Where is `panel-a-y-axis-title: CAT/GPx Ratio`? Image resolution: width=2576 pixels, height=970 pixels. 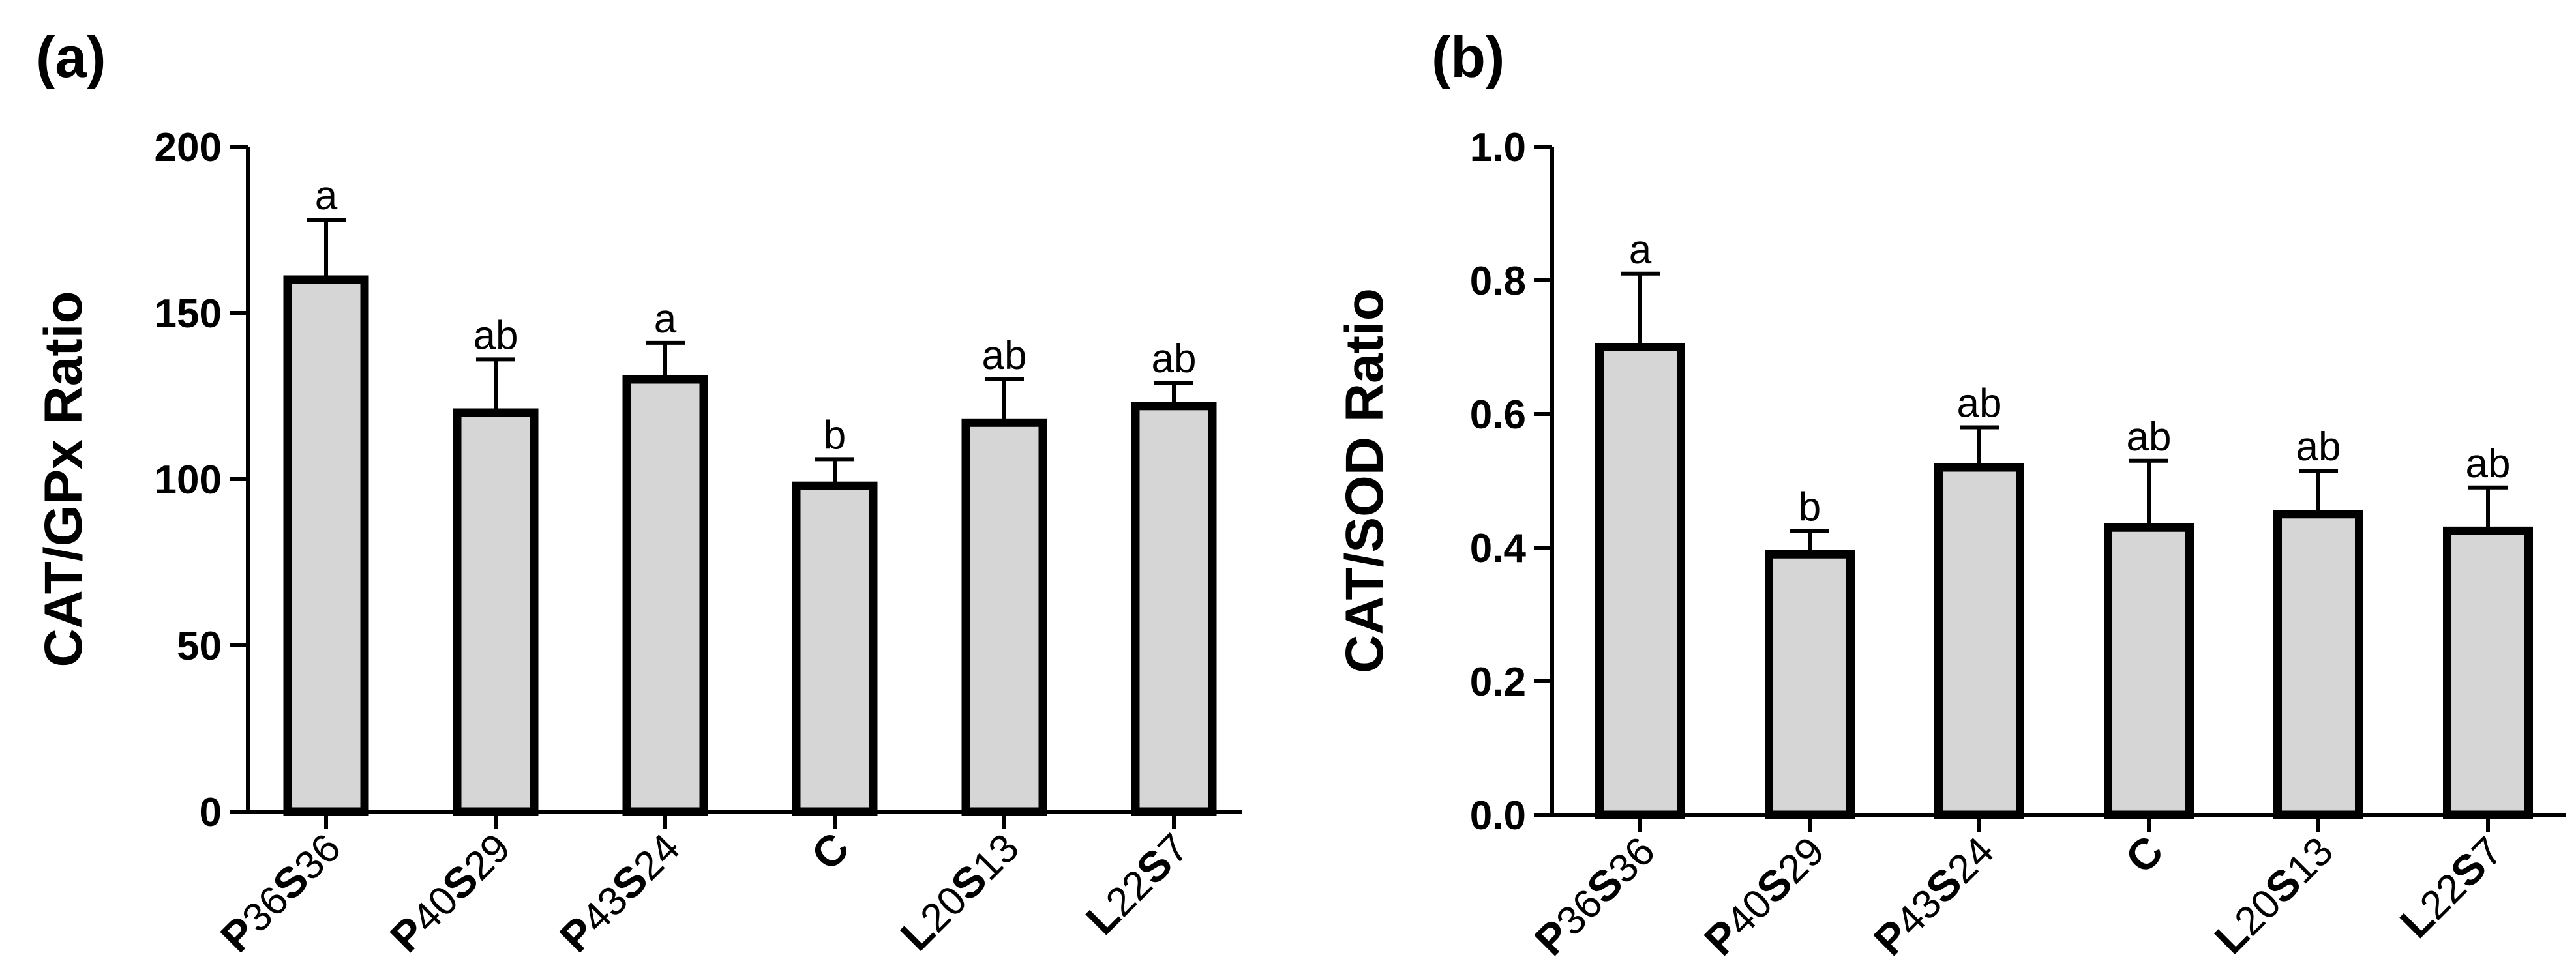 panel-a-y-axis-title: CAT/GPx Ratio is located at coordinates (63, 479).